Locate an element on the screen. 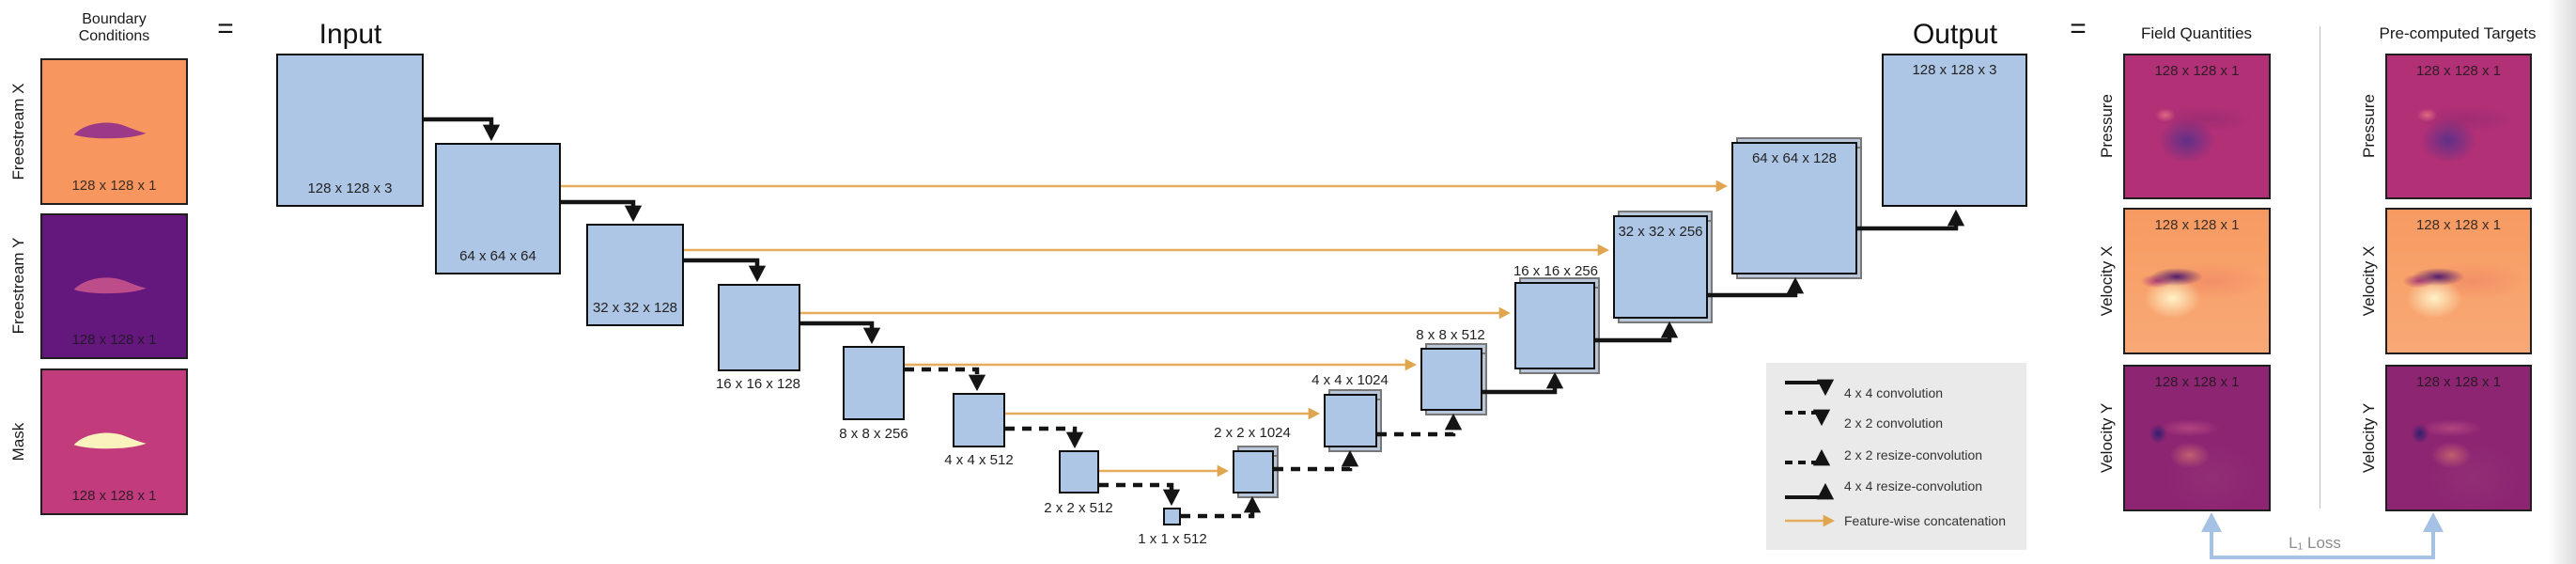 The height and width of the screenshot is (564, 2576). boundary-conditions-title-line2: Conditions is located at coordinates (114, 36).